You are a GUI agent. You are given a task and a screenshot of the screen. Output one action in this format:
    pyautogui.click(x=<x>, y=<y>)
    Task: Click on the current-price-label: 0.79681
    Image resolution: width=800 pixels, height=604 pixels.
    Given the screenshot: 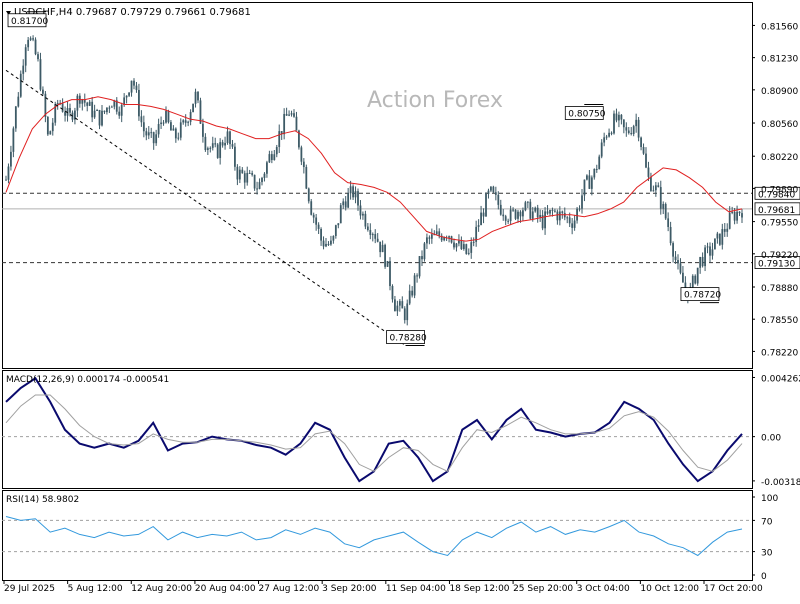 What is the action you would take?
    pyautogui.click(x=776, y=211)
    